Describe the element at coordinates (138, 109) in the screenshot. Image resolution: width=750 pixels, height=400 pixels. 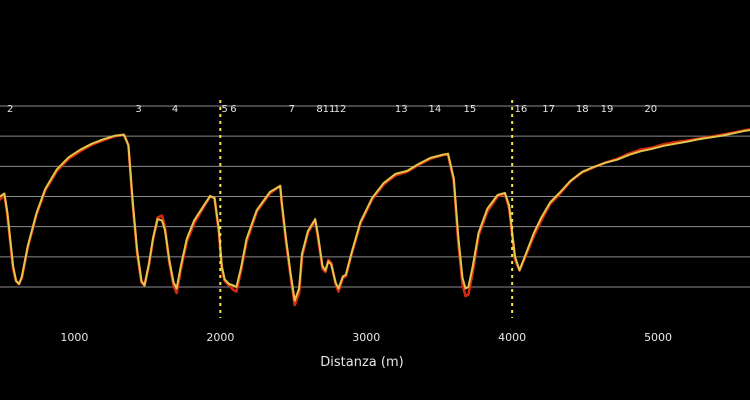
I see `turn-label-3: 3` at that location.